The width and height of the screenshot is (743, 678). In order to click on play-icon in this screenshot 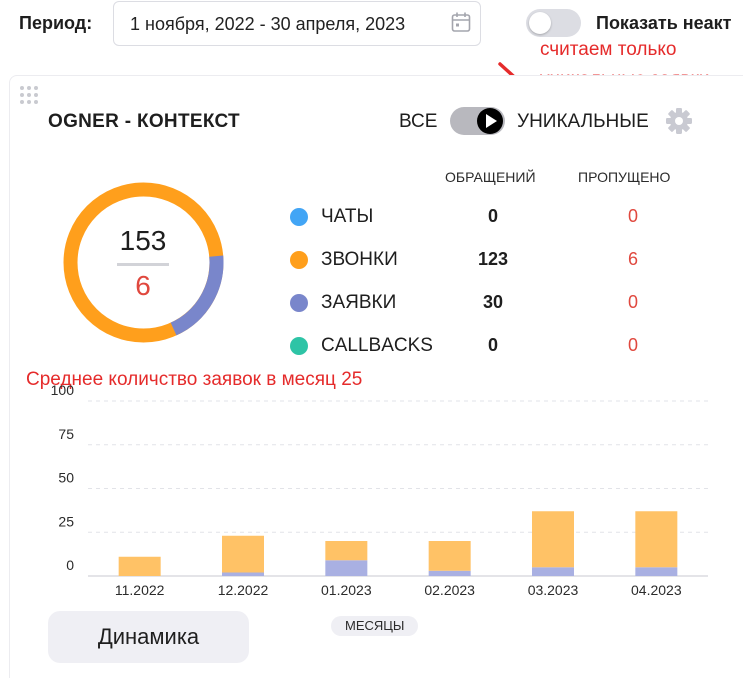, I will do `click(491, 121)`.